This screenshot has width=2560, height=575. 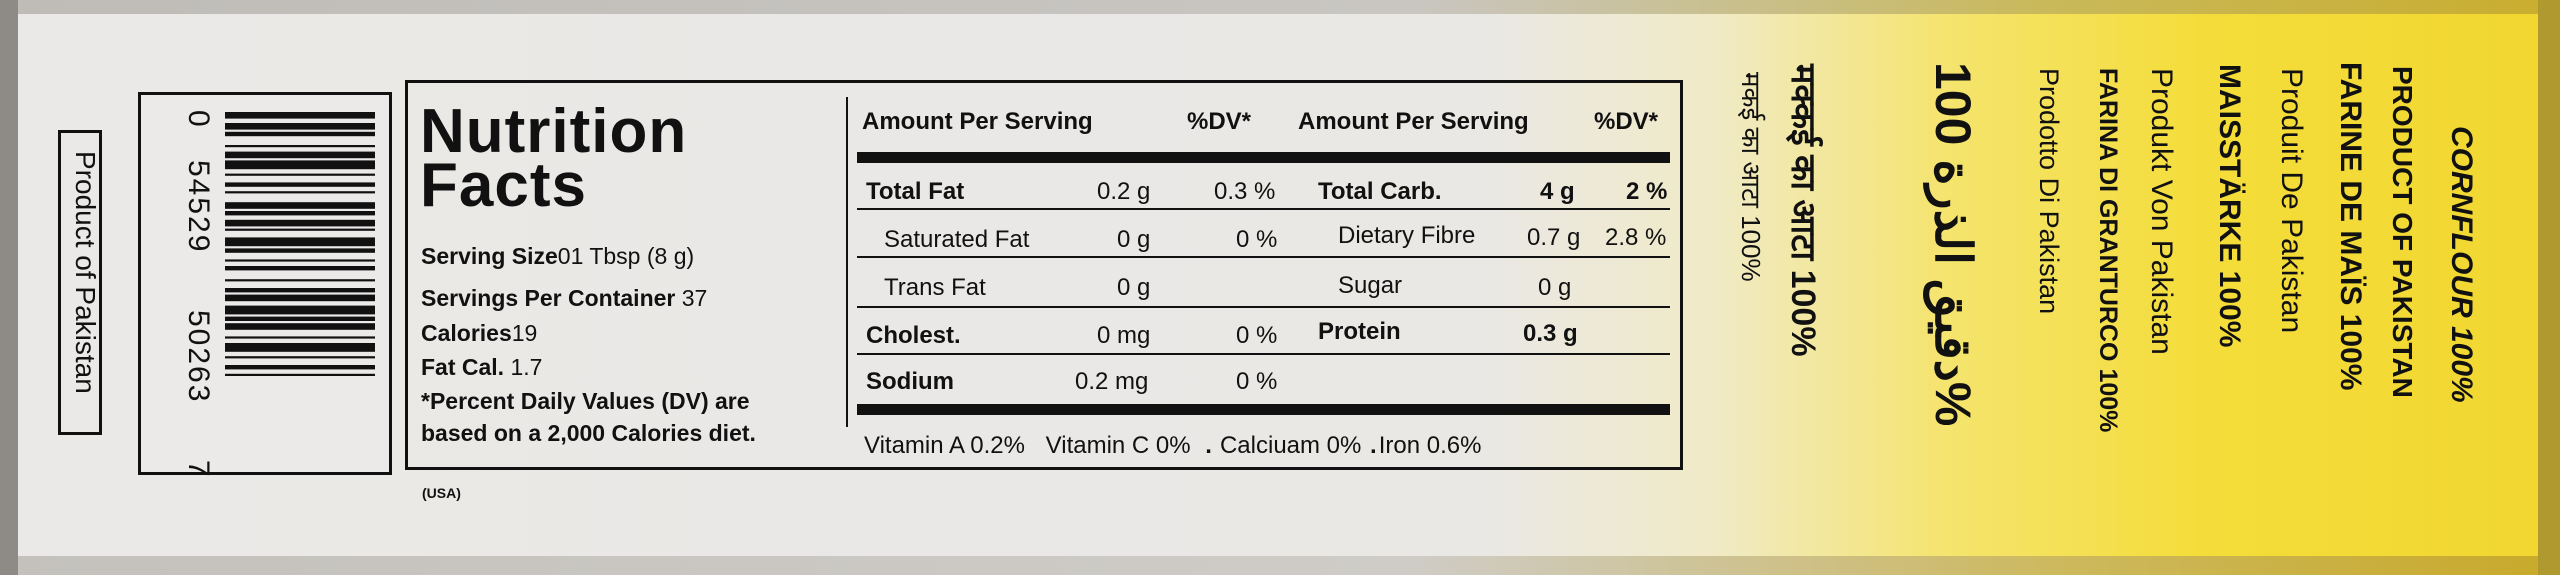 I want to click on row-sodium-amount: 0.2 mg, so click(x=1112, y=381).